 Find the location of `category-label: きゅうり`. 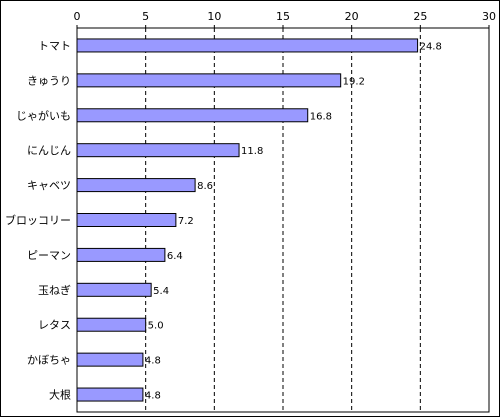

category-label: きゅうり is located at coordinates (49, 80).